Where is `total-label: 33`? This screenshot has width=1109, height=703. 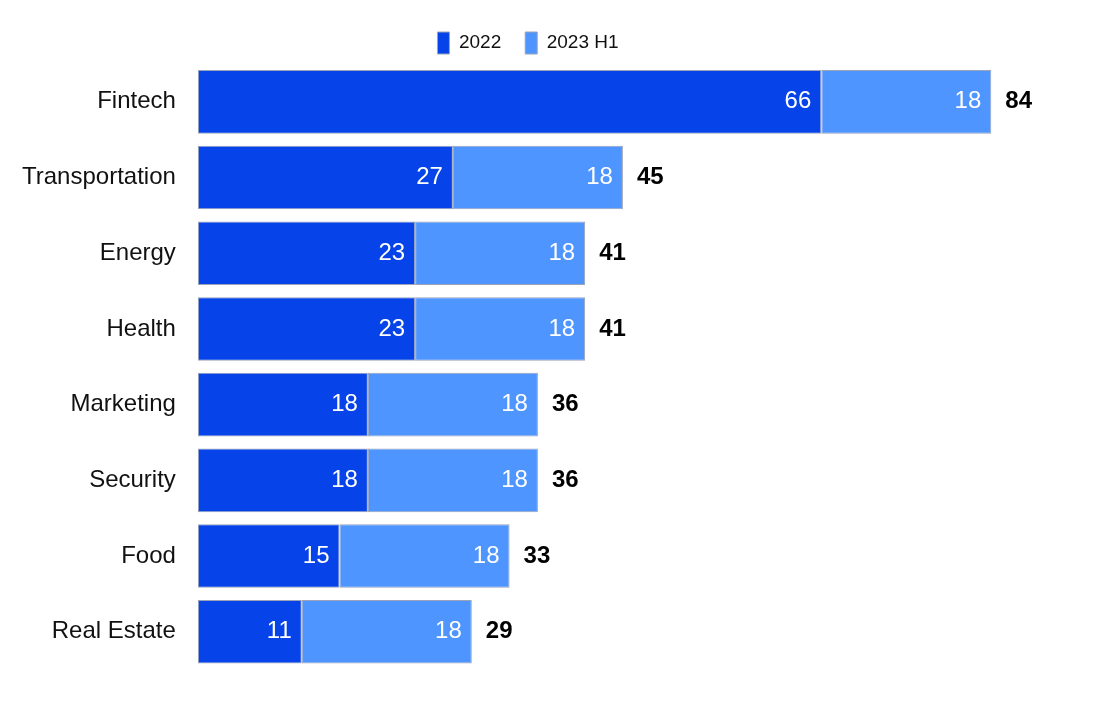
total-label: 33 is located at coordinates (537, 554).